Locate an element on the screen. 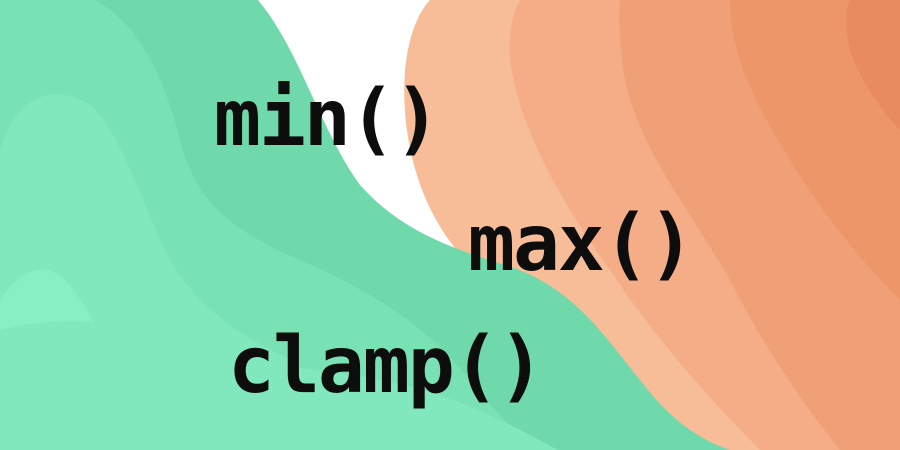 The image size is (900, 450). max-function-label: max() is located at coordinates (581, 244).